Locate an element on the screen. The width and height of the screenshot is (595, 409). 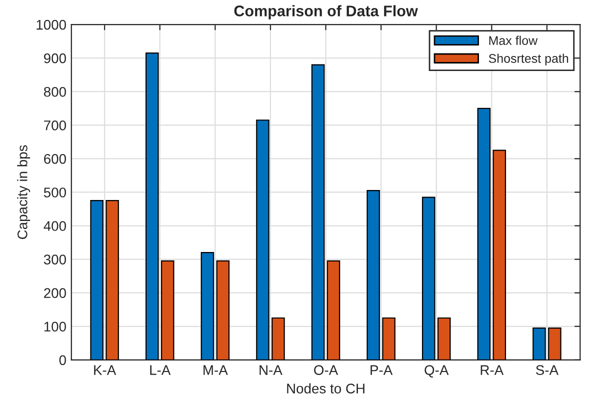
y-tick-label: 400 is located at coordinates (55, 226).